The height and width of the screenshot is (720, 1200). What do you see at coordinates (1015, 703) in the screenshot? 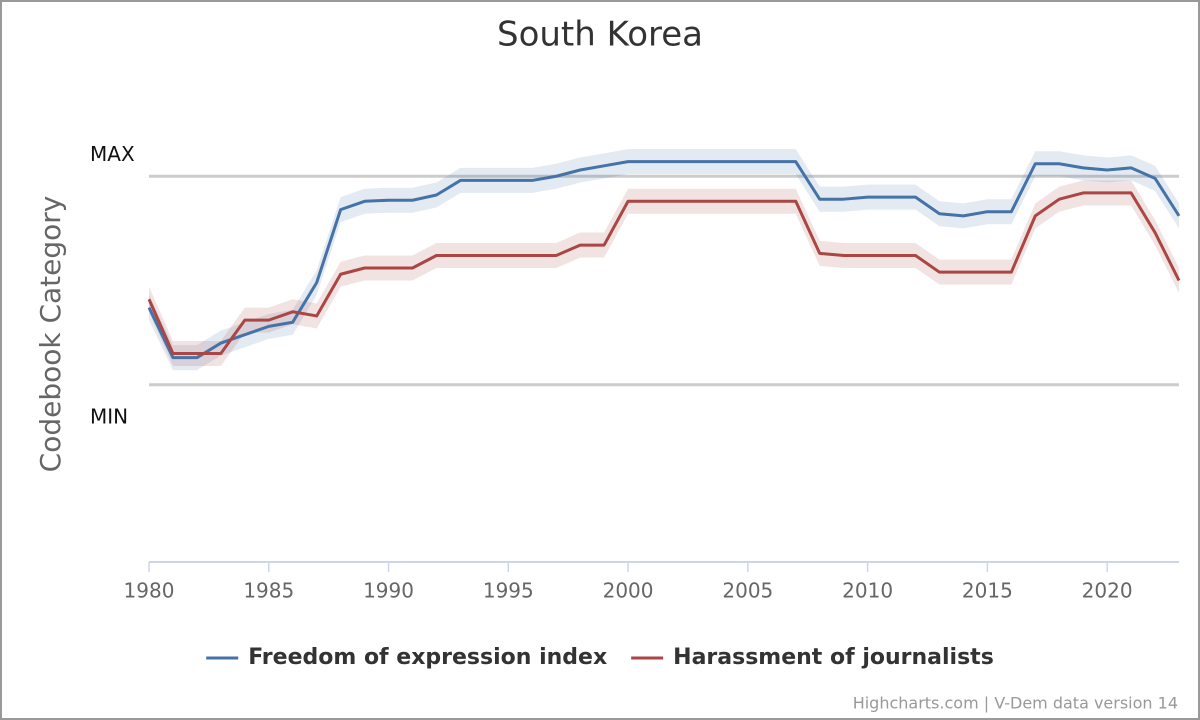
I see `credits: Highcharts.com | V-Dem data version 14` at bounding box center [1015, 703].